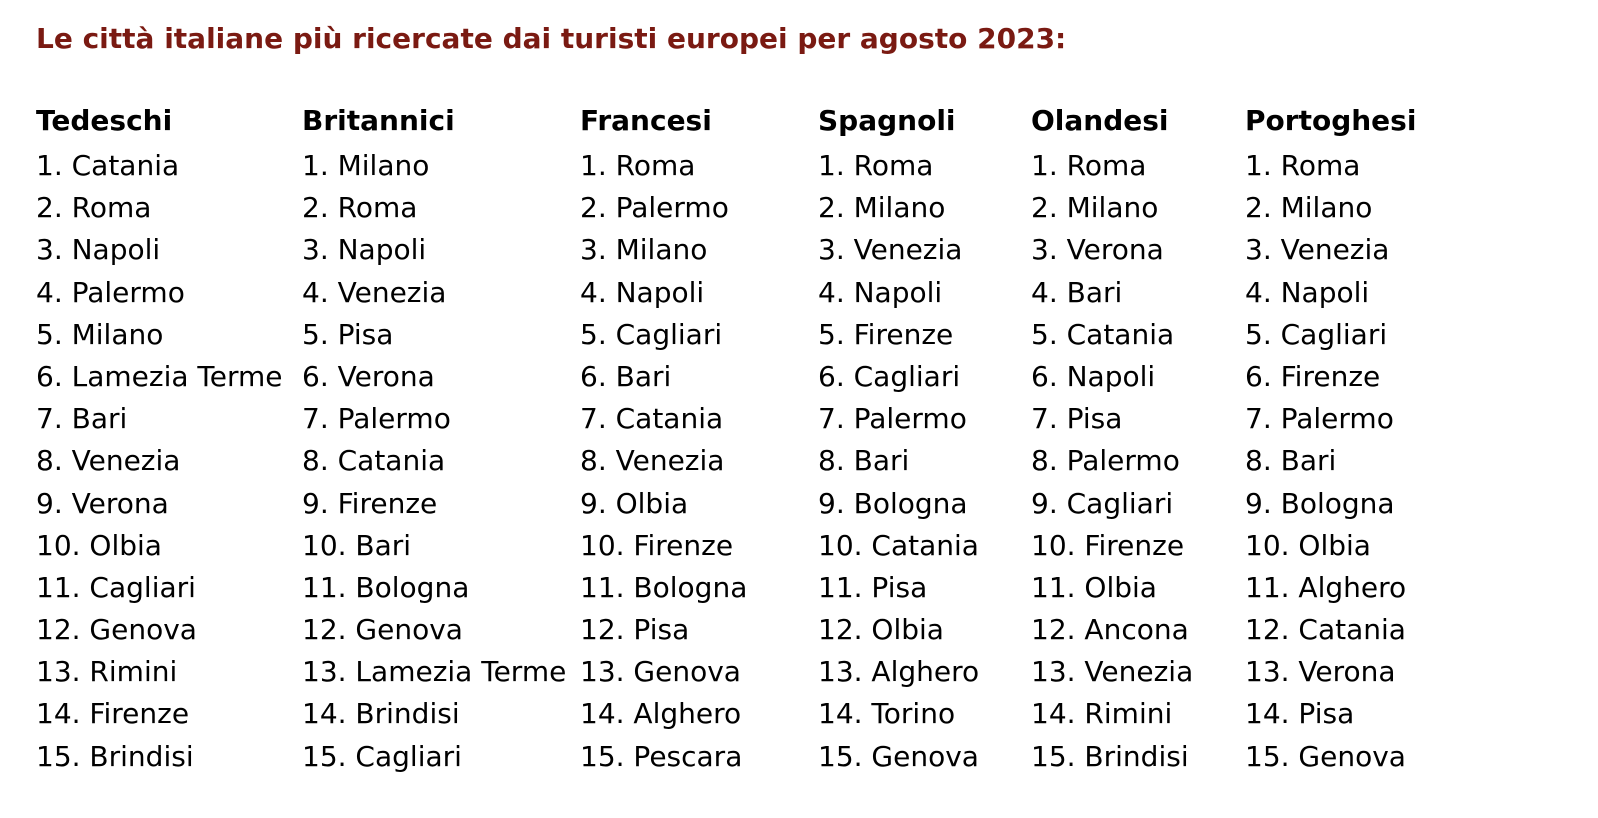 The height and width of the screenshot is (818, 1598). Describe the element at coordinates (94, 208) in the screenshot. I see `list-item: 2. Roma` at that location.